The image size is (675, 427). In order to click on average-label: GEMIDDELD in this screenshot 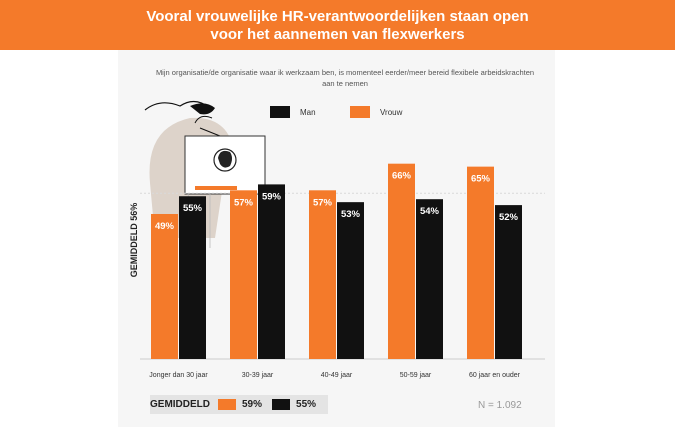, I will do `click(180, 404)`.